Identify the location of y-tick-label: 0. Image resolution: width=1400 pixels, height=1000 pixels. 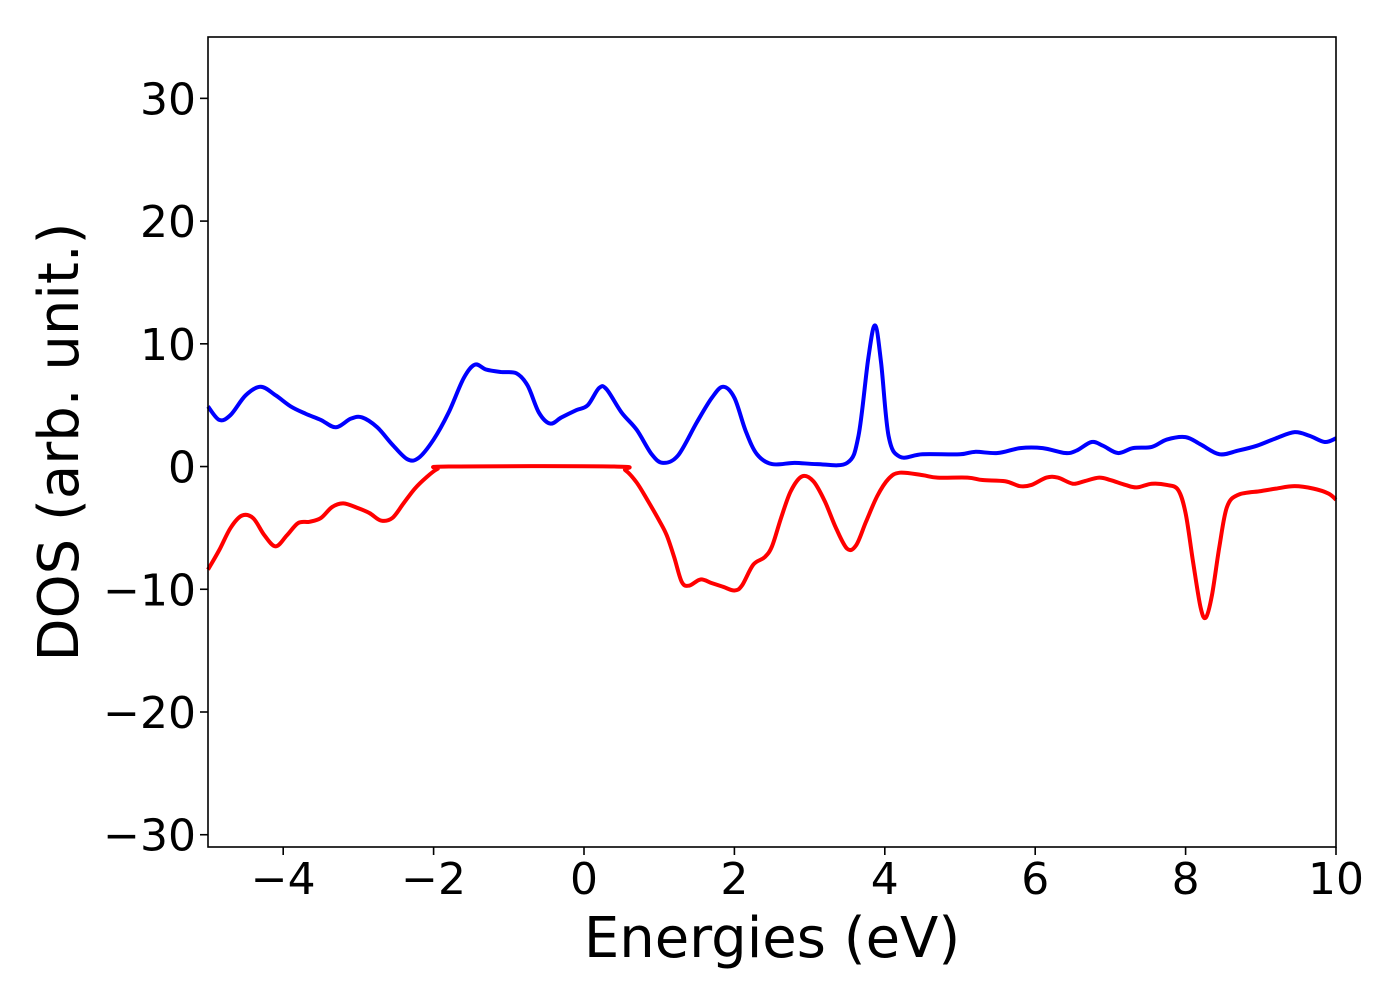
(182, 468).